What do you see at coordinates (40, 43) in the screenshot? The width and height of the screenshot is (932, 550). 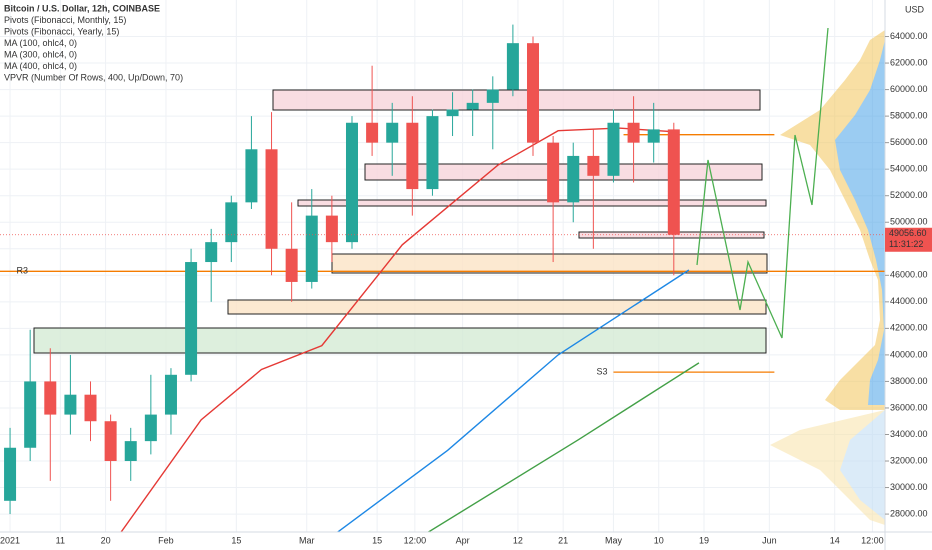 I see `legend-line: MA (100, ohlc4, 0)` at bounding box center [40, 43].